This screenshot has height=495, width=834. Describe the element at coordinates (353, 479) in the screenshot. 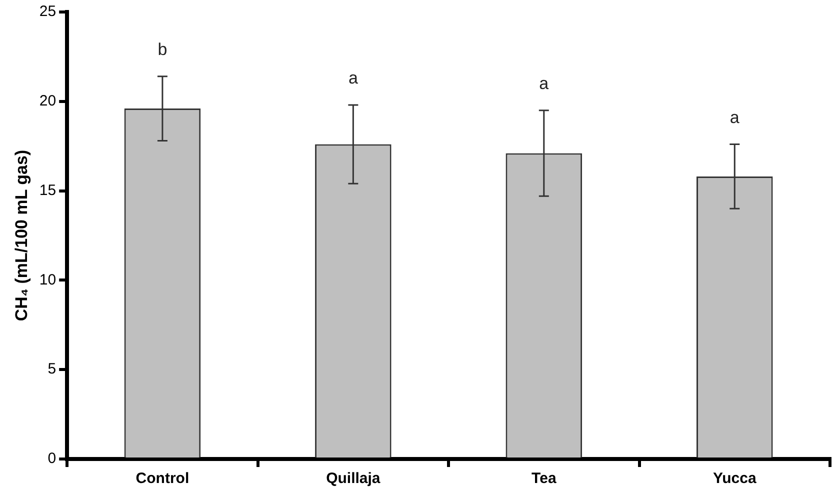

I see `x-tick-label: Quillaja` at that location.